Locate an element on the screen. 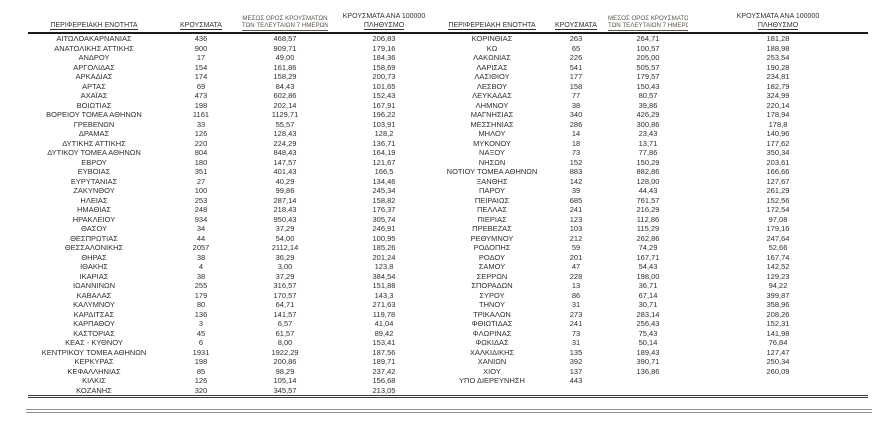 This screenshot has width=880, height=439. table-row: ΒΟΙΩΤΙΑΣ 198 202,14 167,91 is located at coordinates (234, 106).